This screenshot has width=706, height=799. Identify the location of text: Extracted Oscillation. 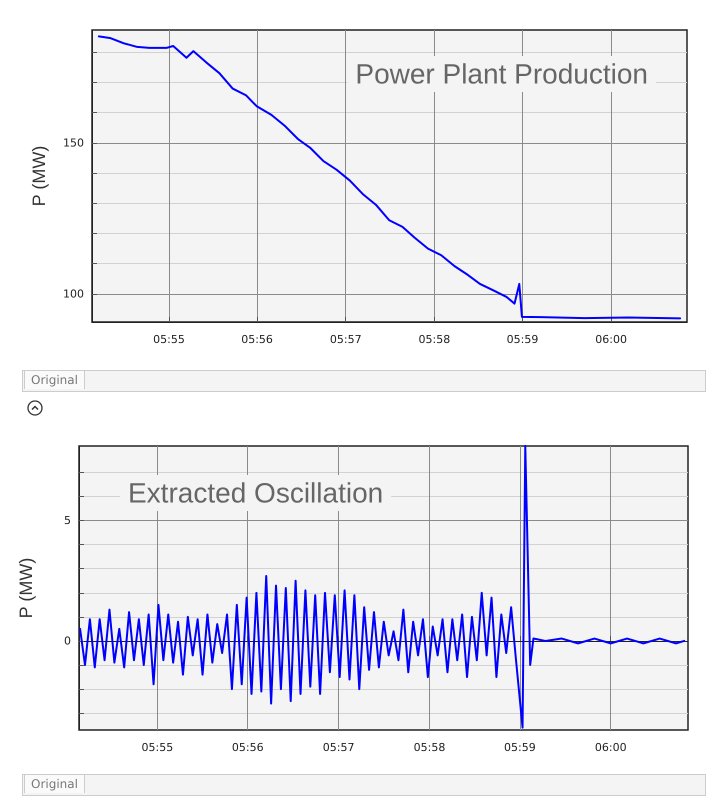
(256, 493).